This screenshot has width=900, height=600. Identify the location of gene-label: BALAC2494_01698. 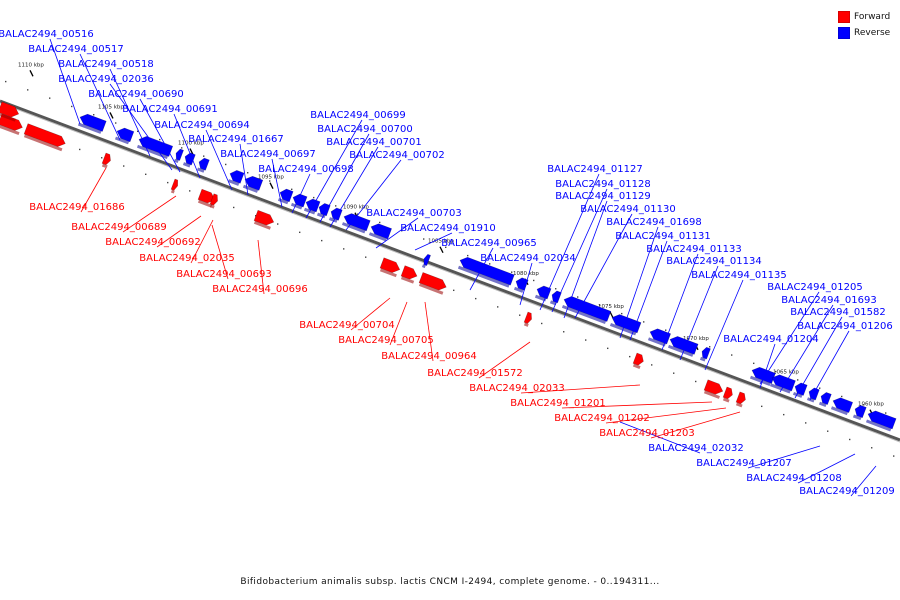
(653, 222).